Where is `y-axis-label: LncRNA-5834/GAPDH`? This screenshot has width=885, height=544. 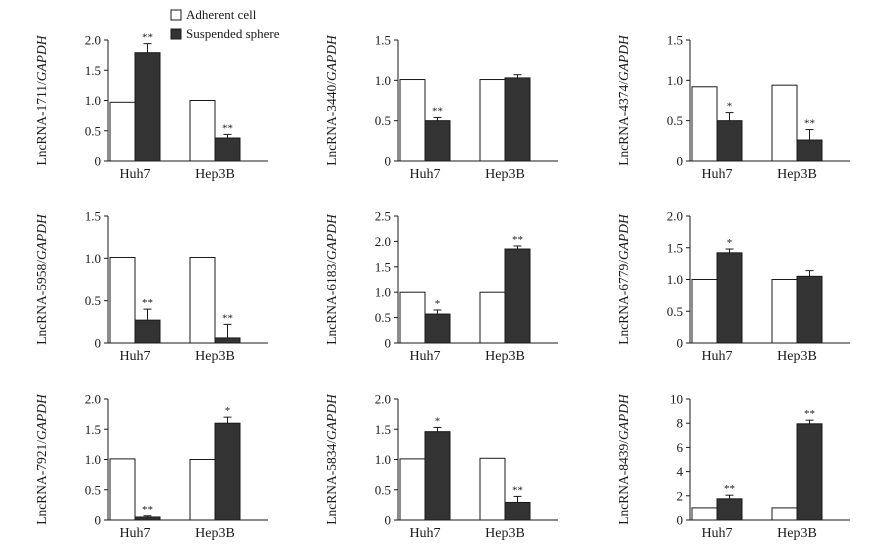 y-axis-label: LncRNA-5834/GAPDH is located at coordinates (331, 459).